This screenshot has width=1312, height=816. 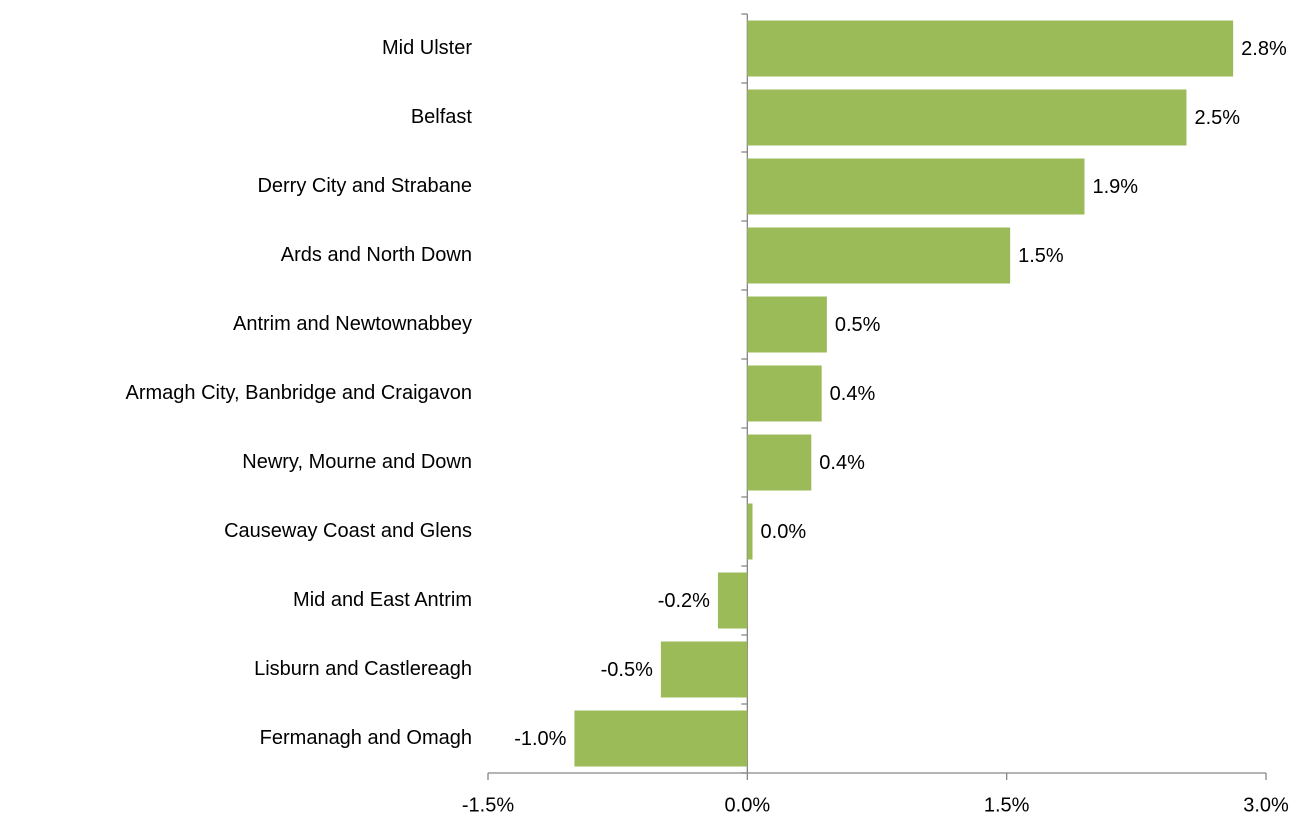 I want to click on y-tick-label: Belfast, so click(x=442, y=117).